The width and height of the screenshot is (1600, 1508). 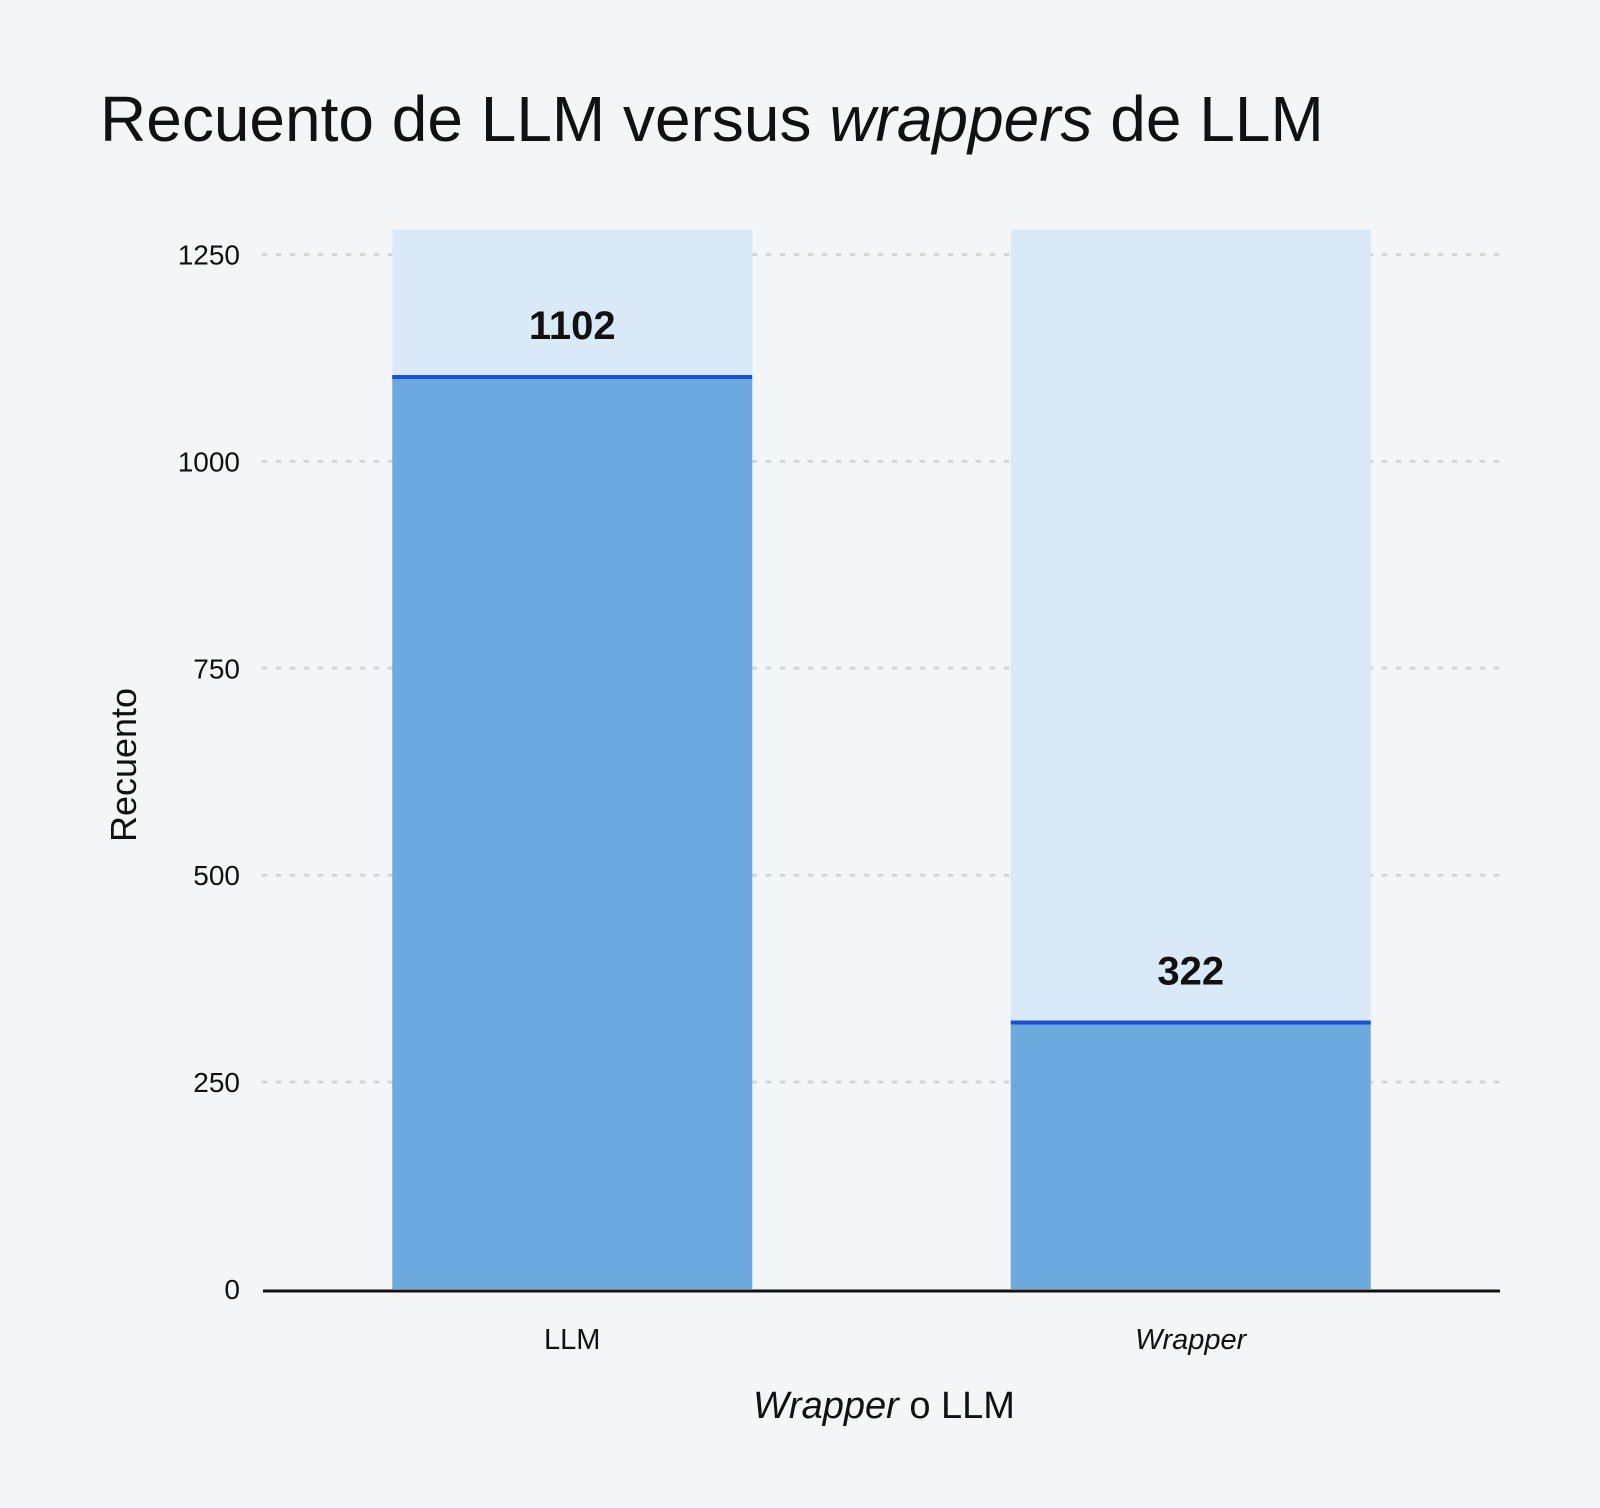 I want to click on chart-title: Recuento de LLM versus wrappers de LLM, so click(x=712, y=119).